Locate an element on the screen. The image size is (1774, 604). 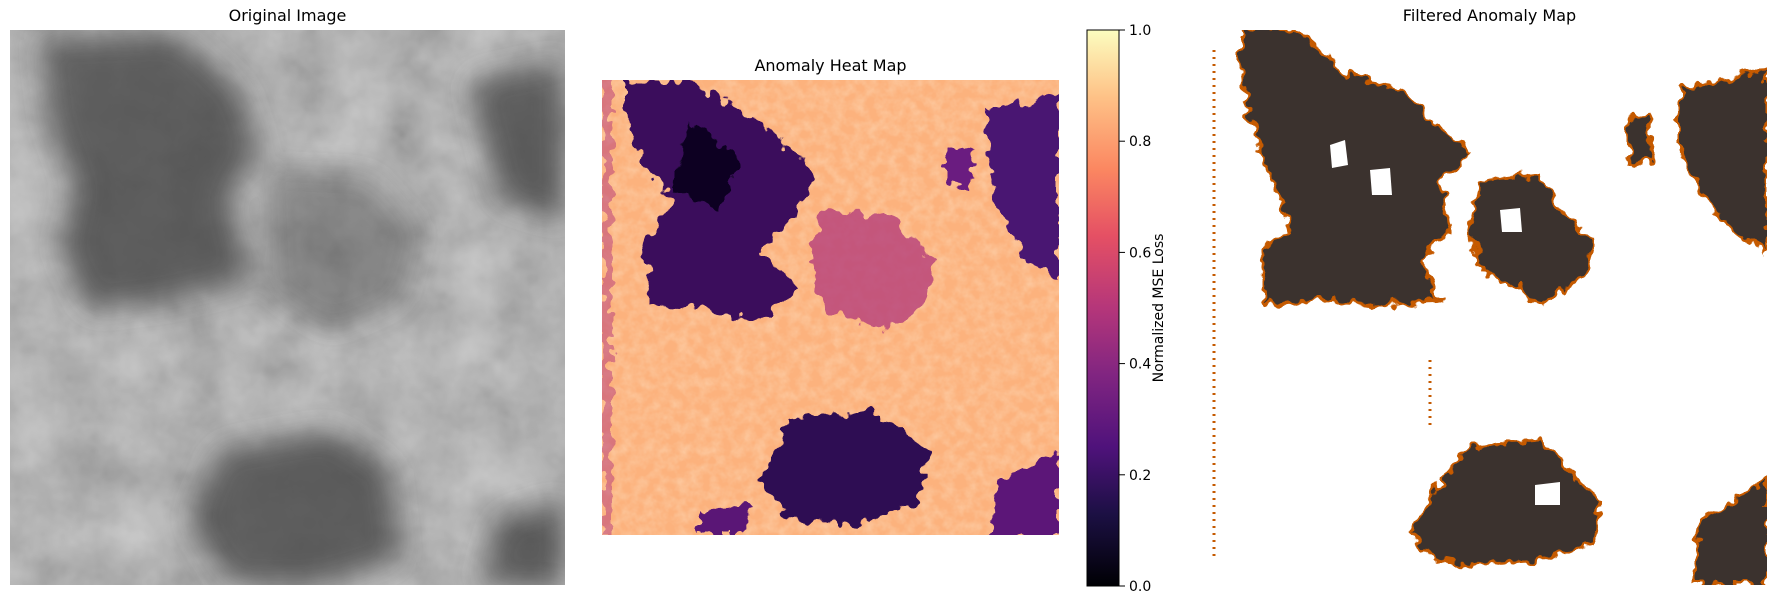
anomaly-heat-map-title: Anomaly Heat Map is located at coordinates (830, 65).